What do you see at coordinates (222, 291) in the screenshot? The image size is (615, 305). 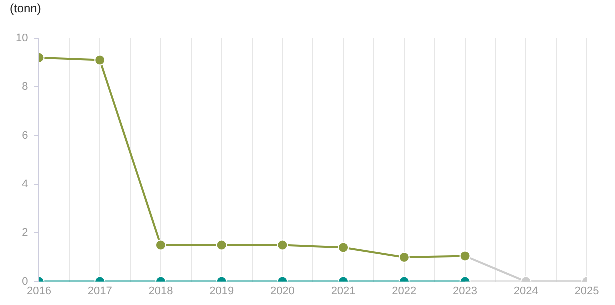 I see `x-tick-label: 2019` at bounding box center [222, 291].